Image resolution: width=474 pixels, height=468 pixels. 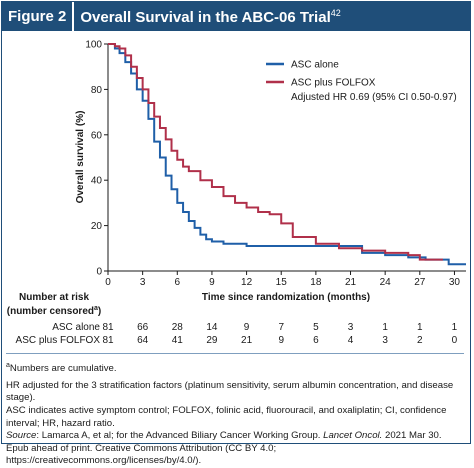 I want to click on risk-cell: 64, so click(x=143, y=340).